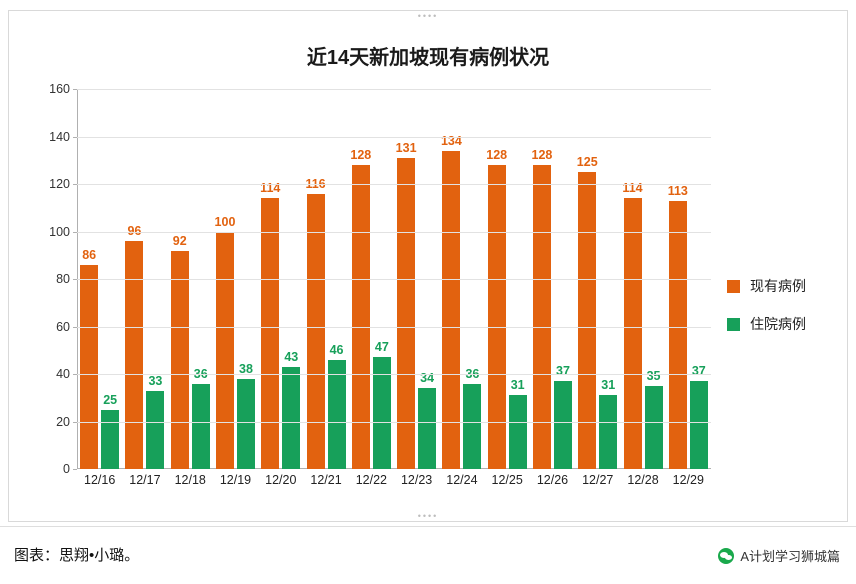 This screenshot has height=584, width=856. I want to click on bar-hospital: 46, so click(336, 406).